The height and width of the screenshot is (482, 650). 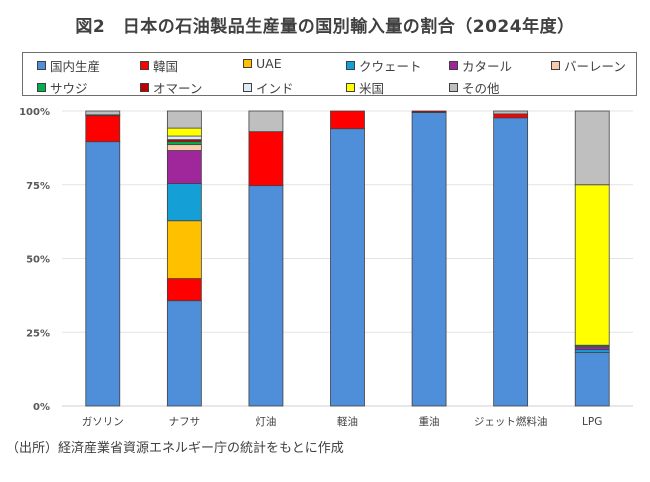 What do you see at coordinates (347, 421) in the screenshot?
I see `x-tick-label: 軽油` at bounding box center [347, 421].